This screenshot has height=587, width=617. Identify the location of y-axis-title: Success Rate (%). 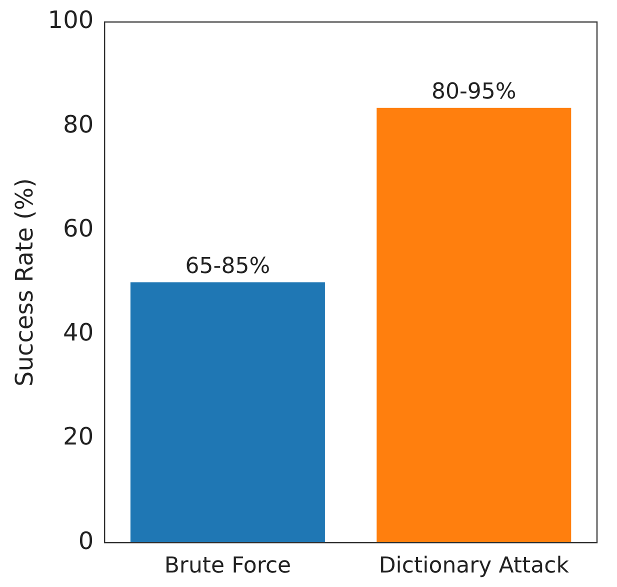
(24, 282).